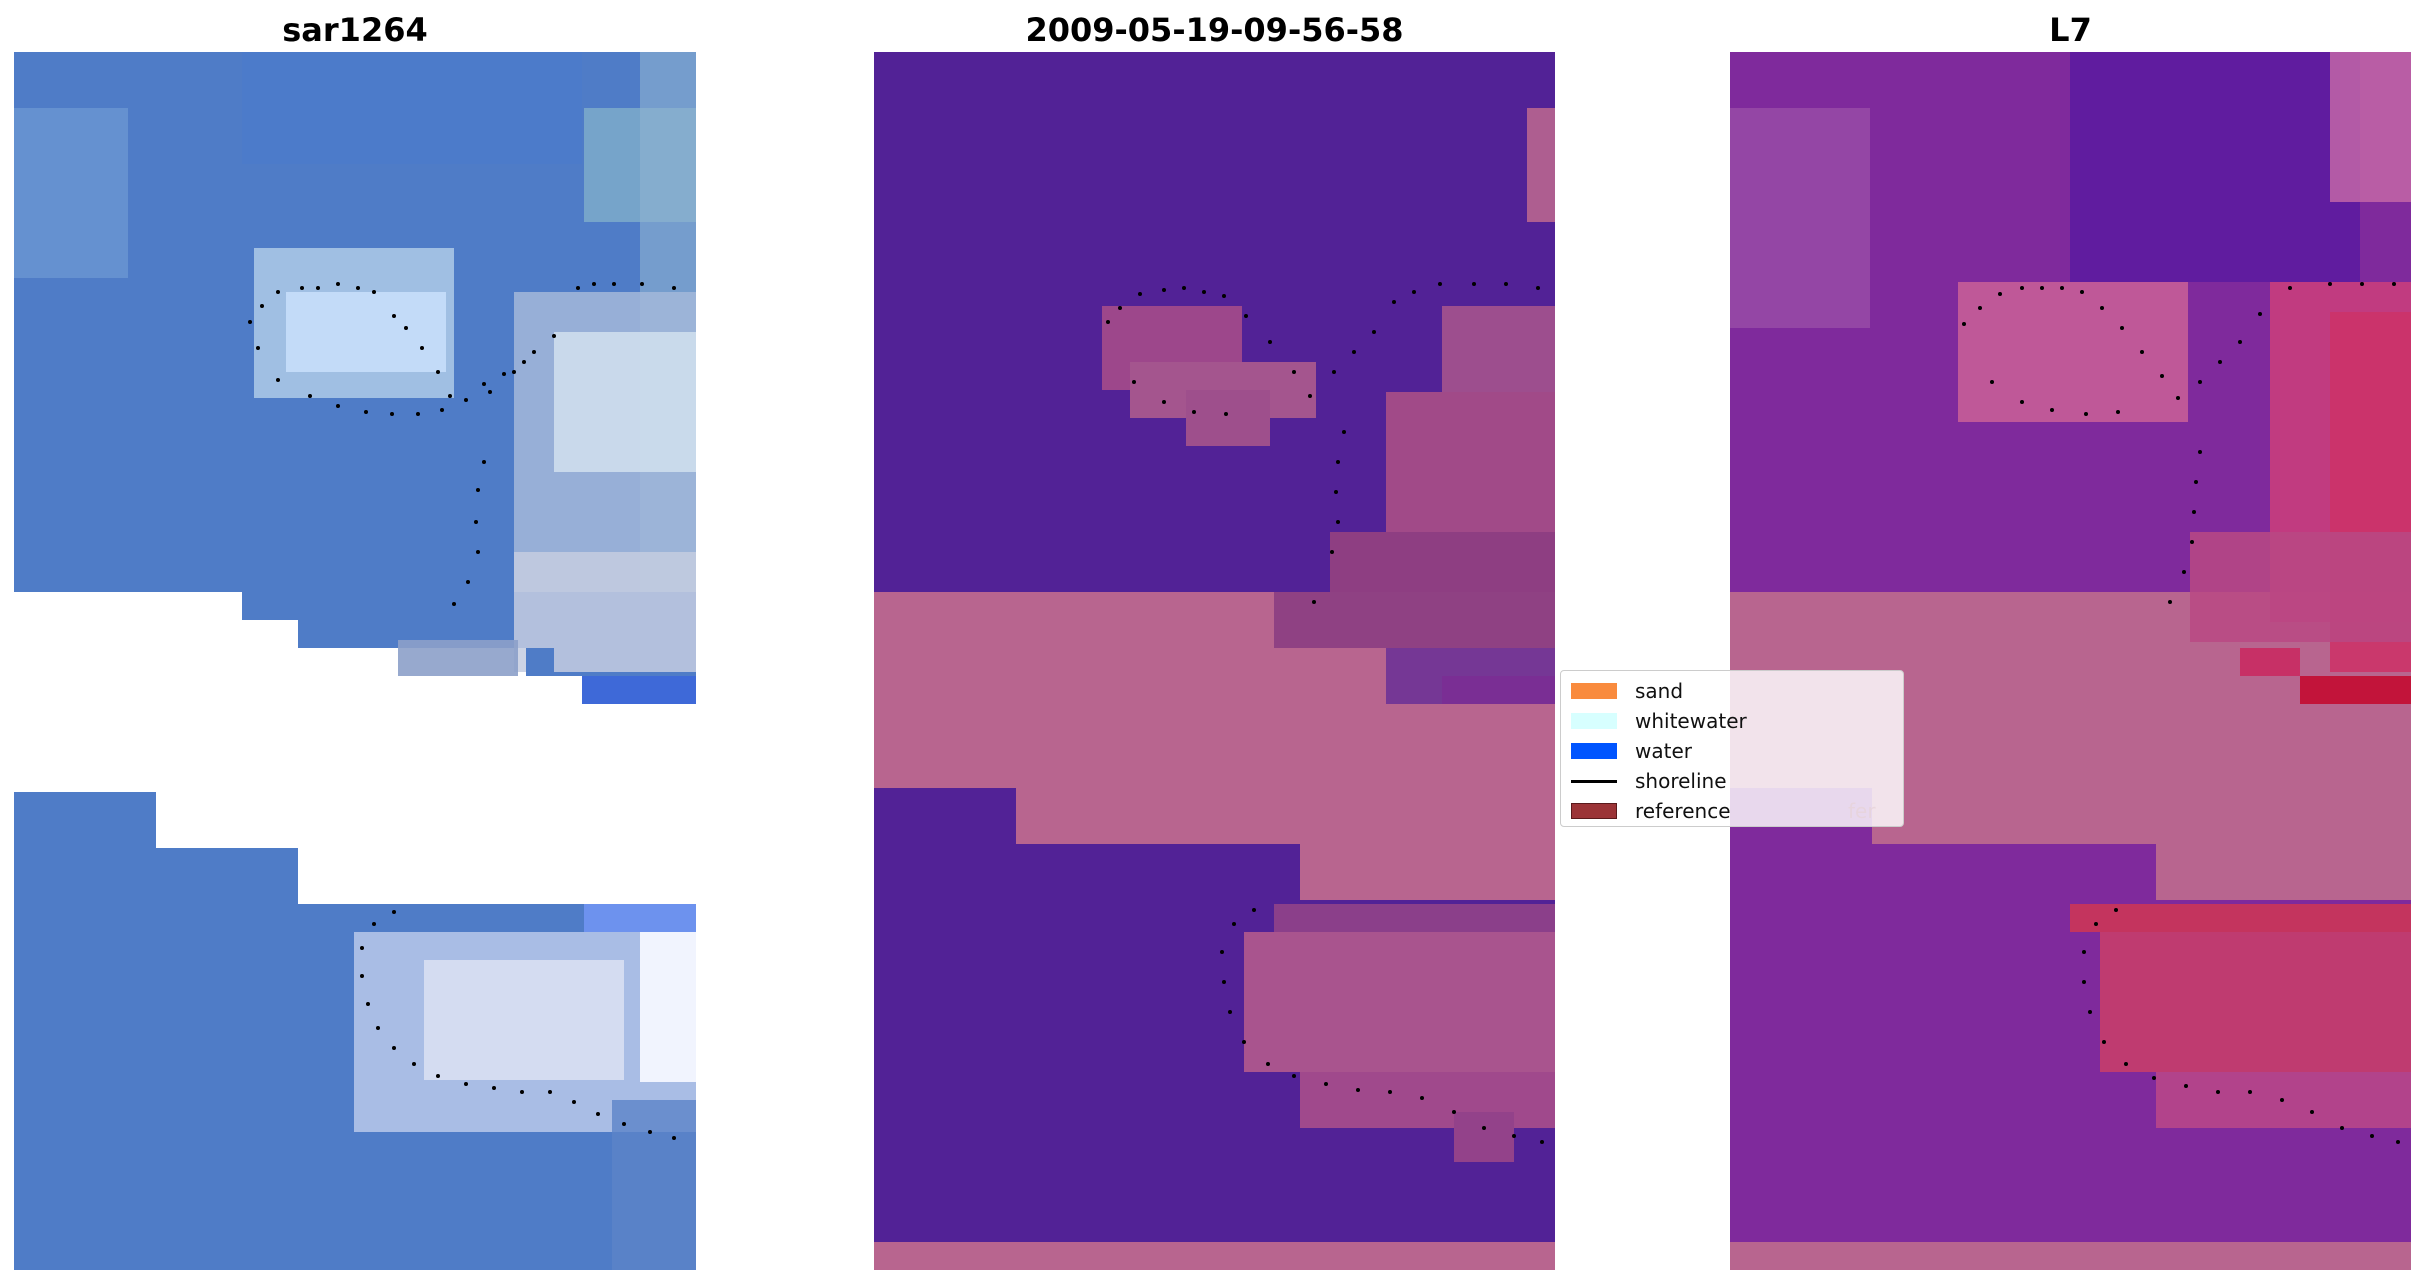 The image size is (2423, 1283). What do you see at coordinates (1631, 751) in the screenshot?
I see `legend-item-water: water` at bounding box center [1631, 751].